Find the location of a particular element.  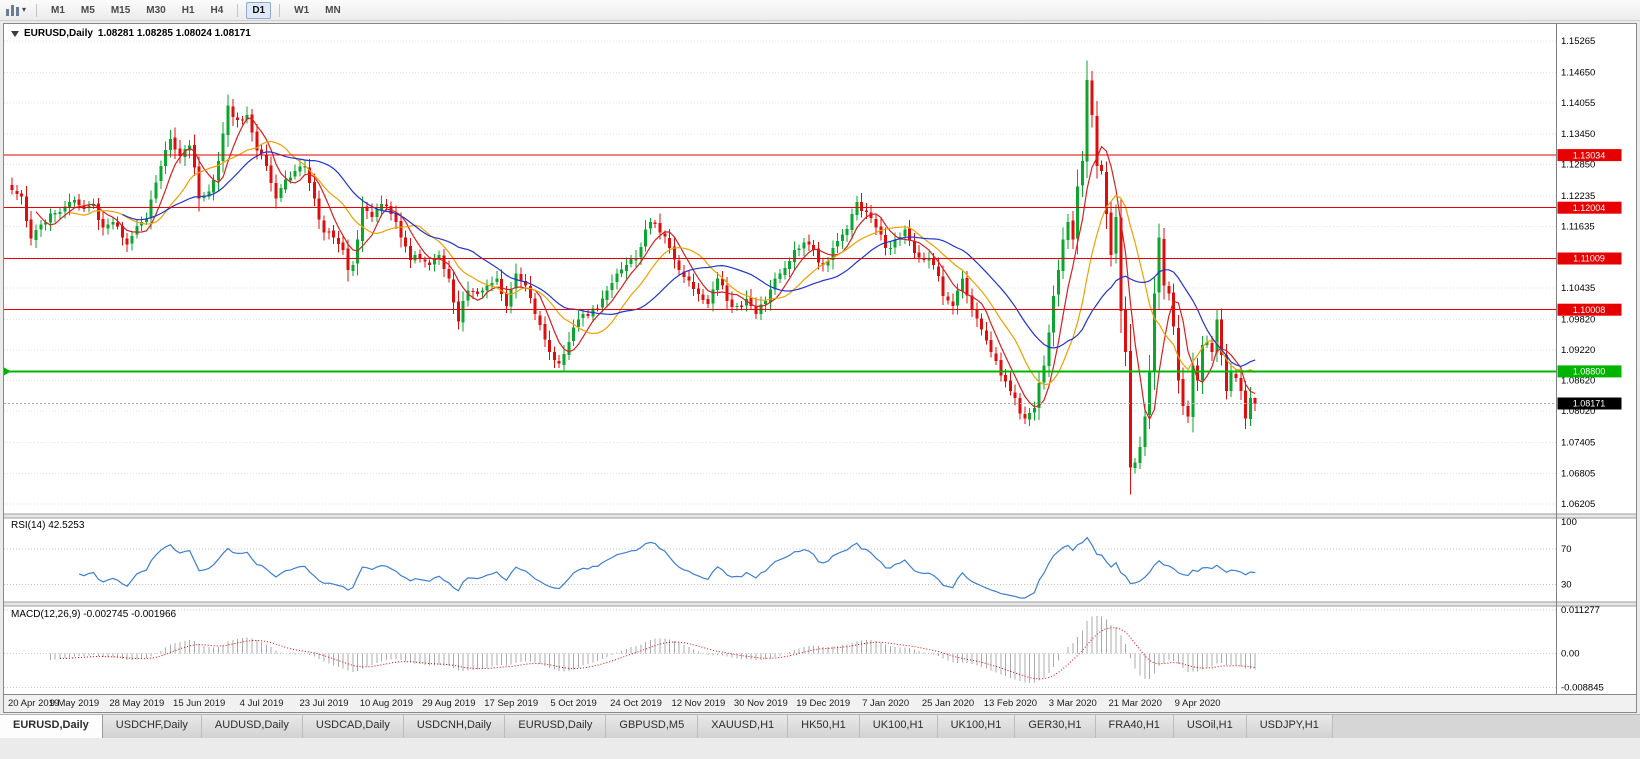

timeframe-button-D1: D1 is located at coordinates (259, 10).